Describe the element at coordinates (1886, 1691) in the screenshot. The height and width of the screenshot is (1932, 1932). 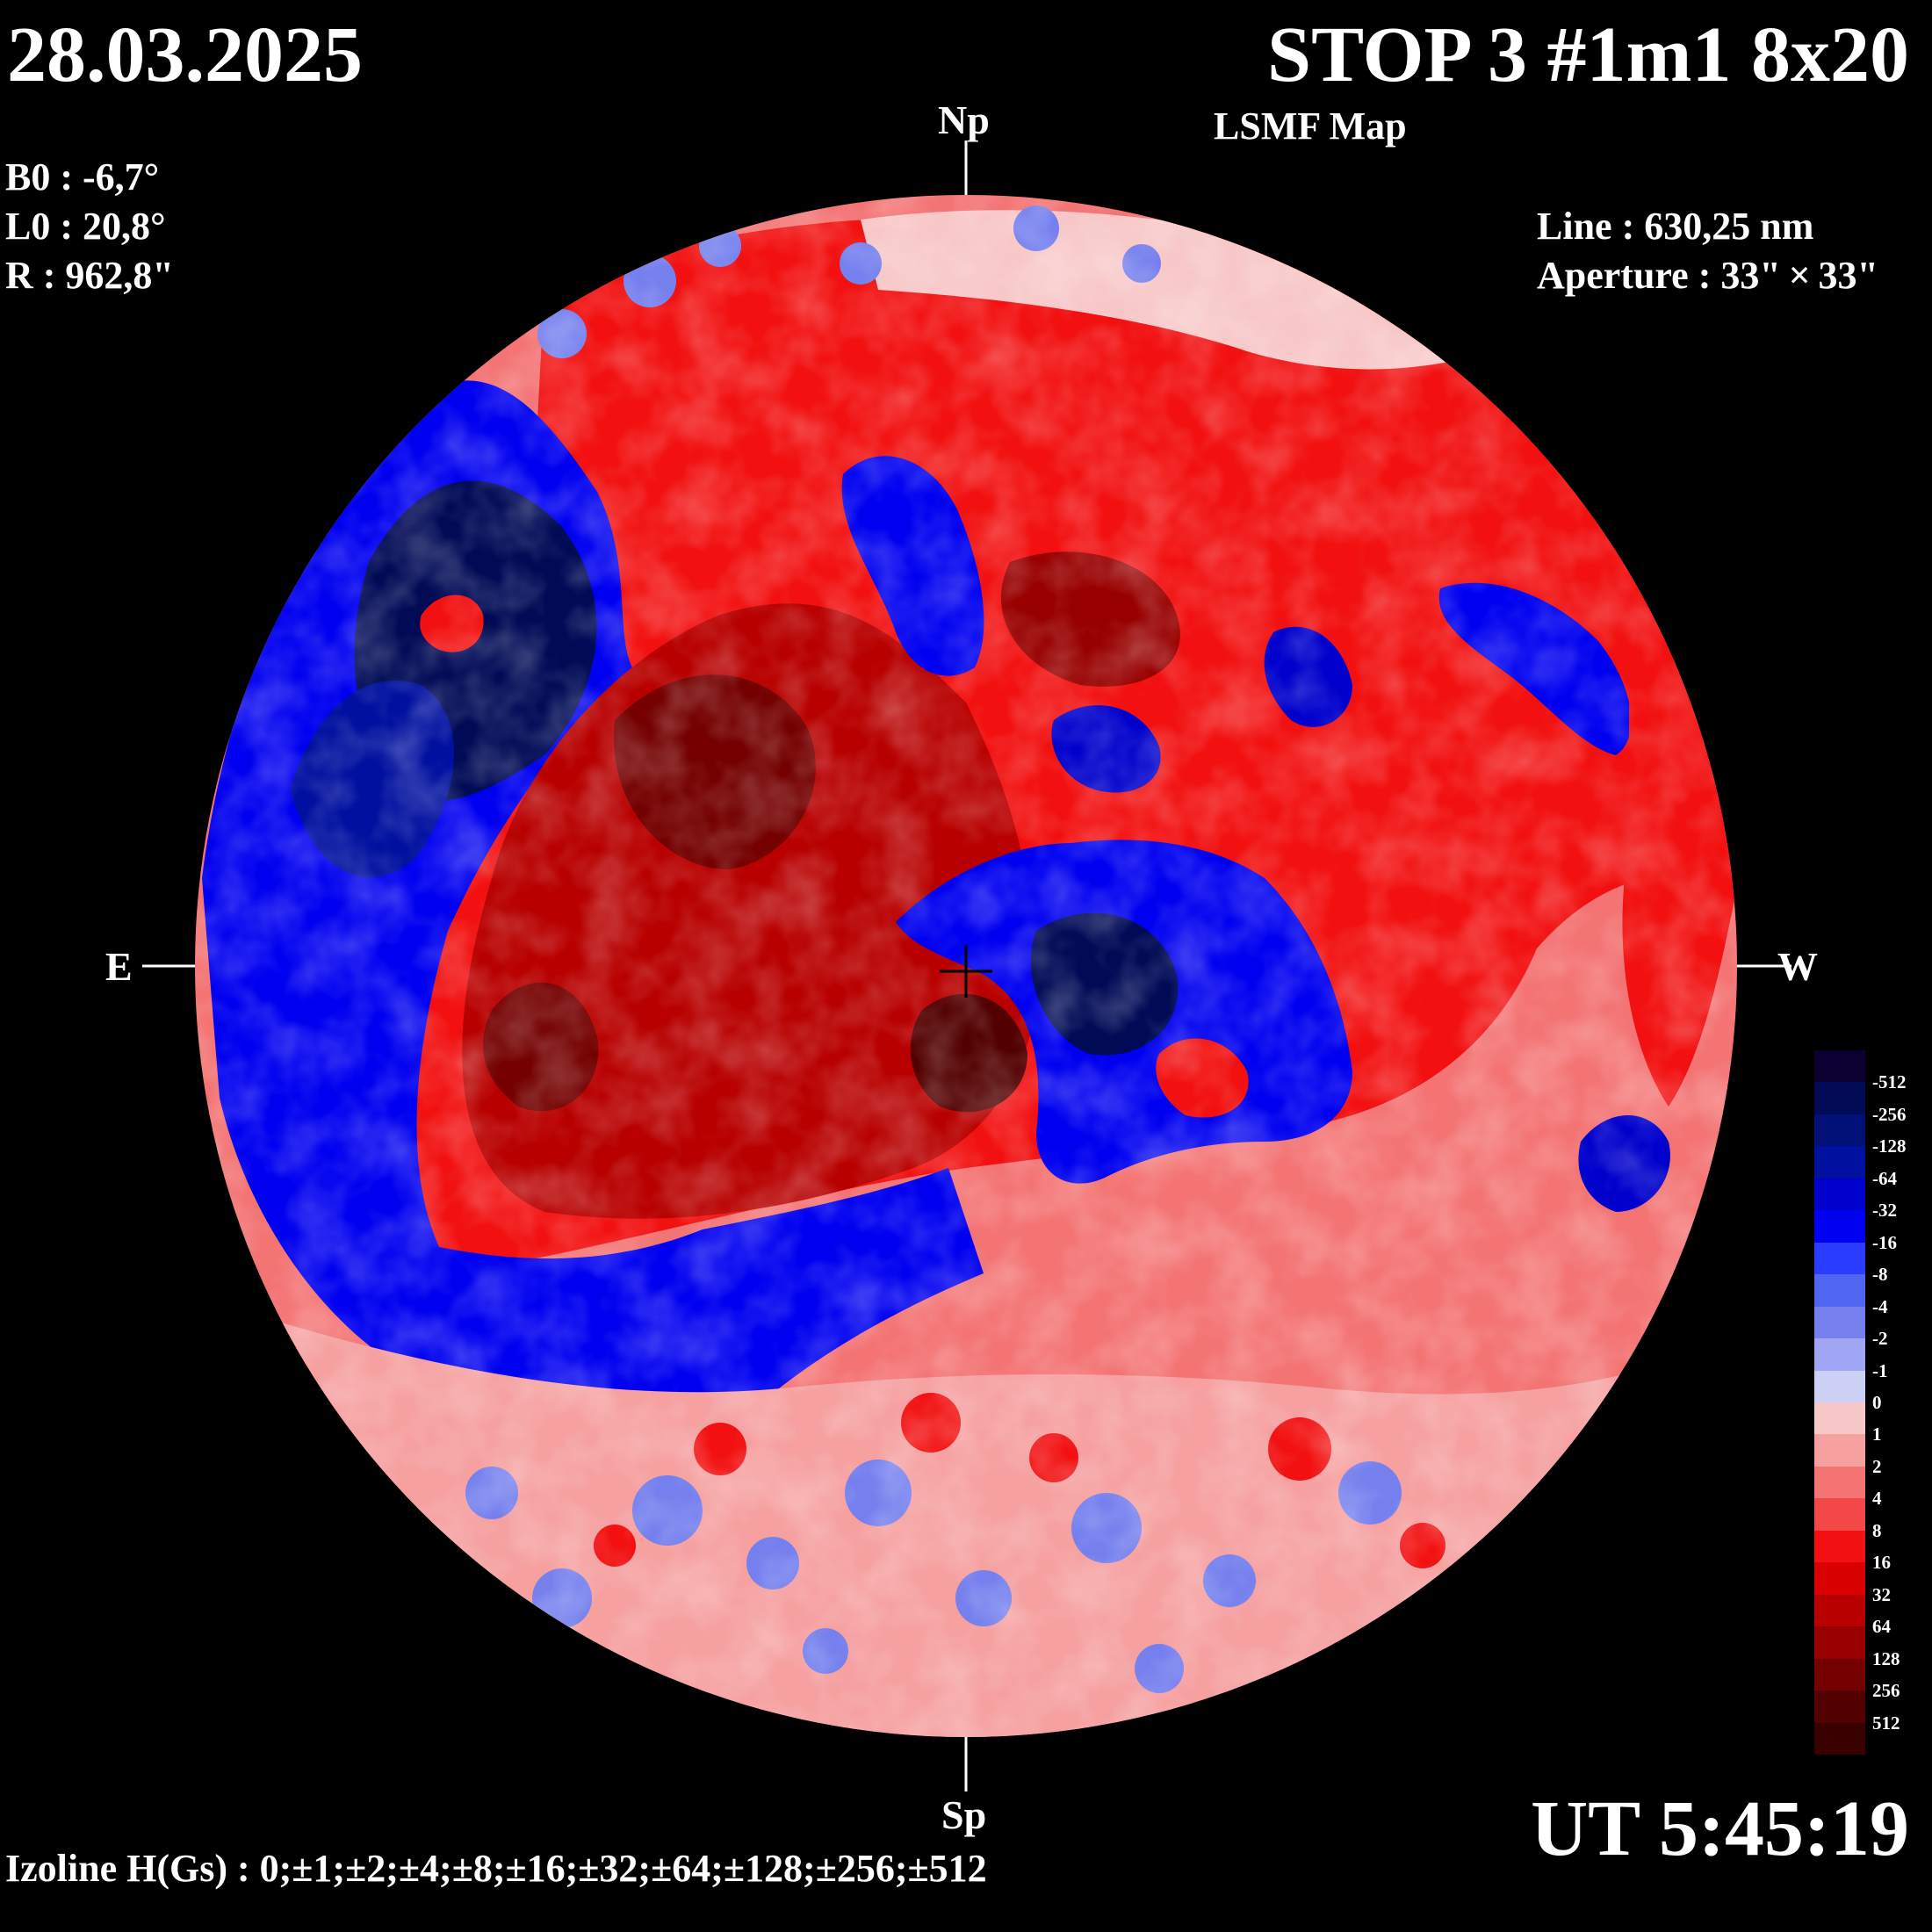
I see `legend-level-label: 256` at that location.